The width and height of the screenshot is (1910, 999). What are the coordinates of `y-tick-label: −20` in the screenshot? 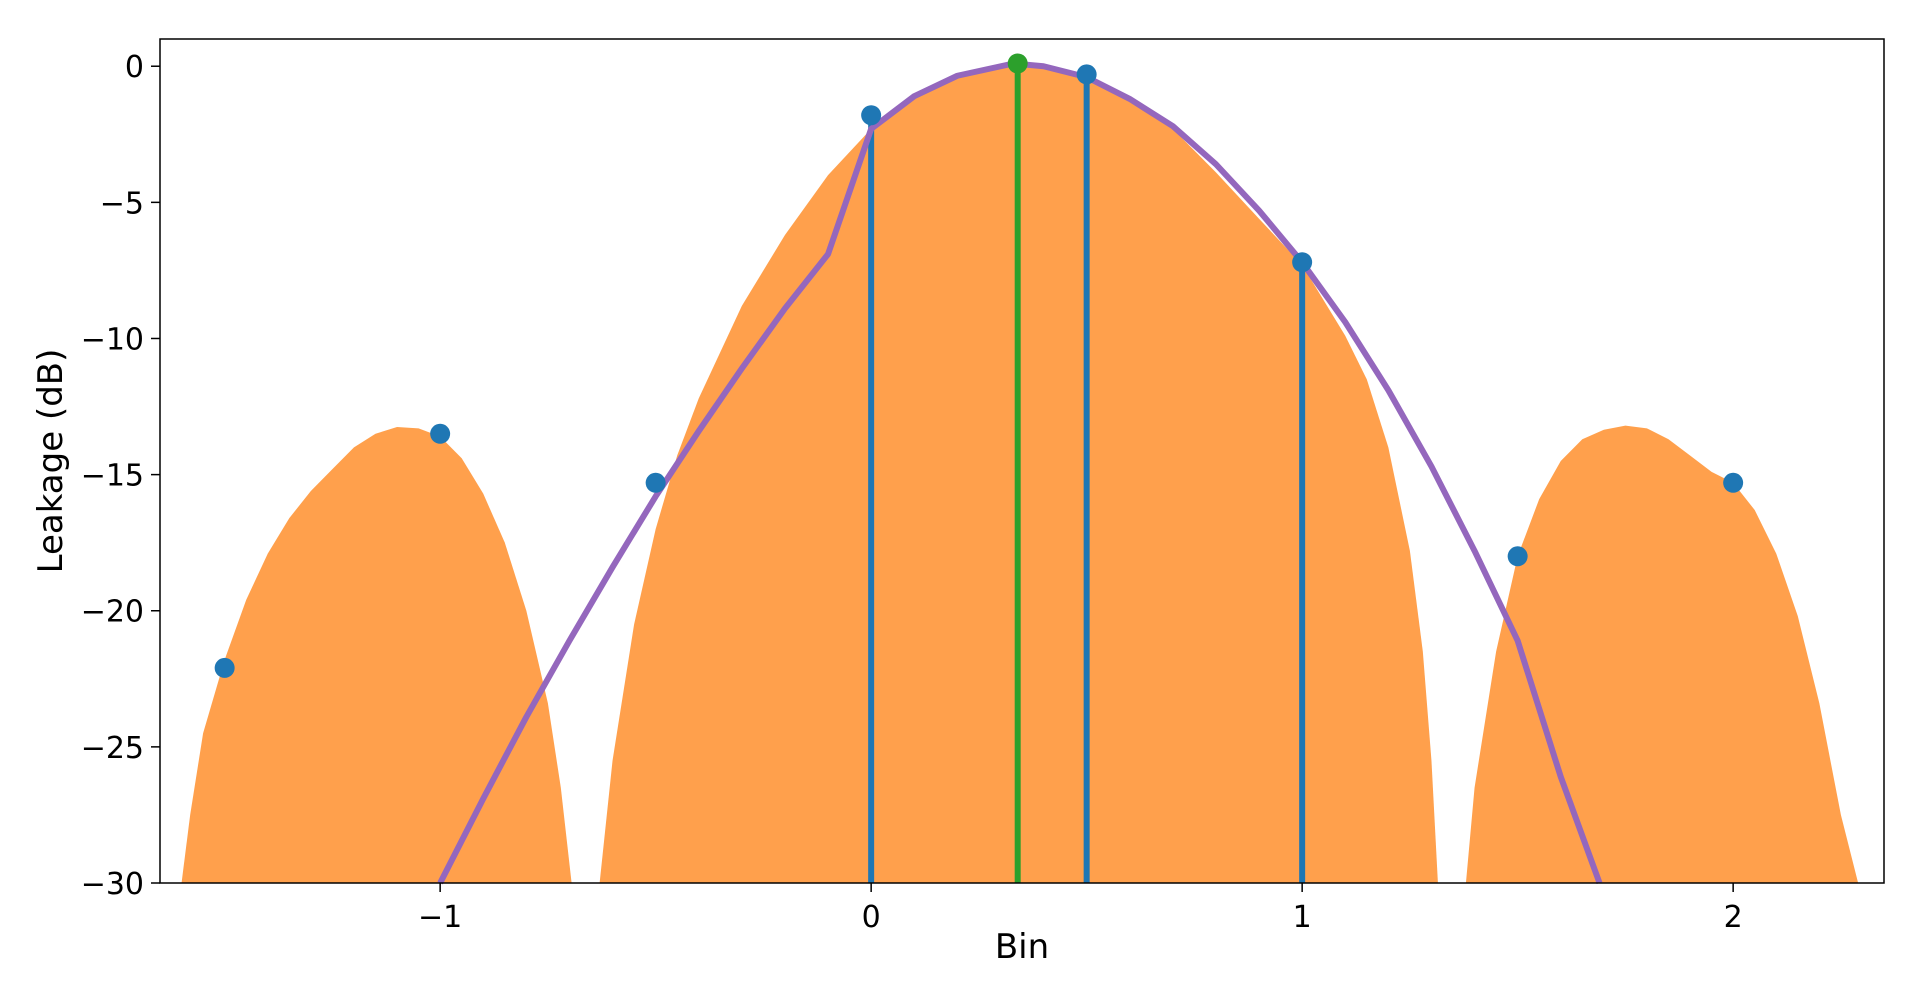 It's located at (112, 612).